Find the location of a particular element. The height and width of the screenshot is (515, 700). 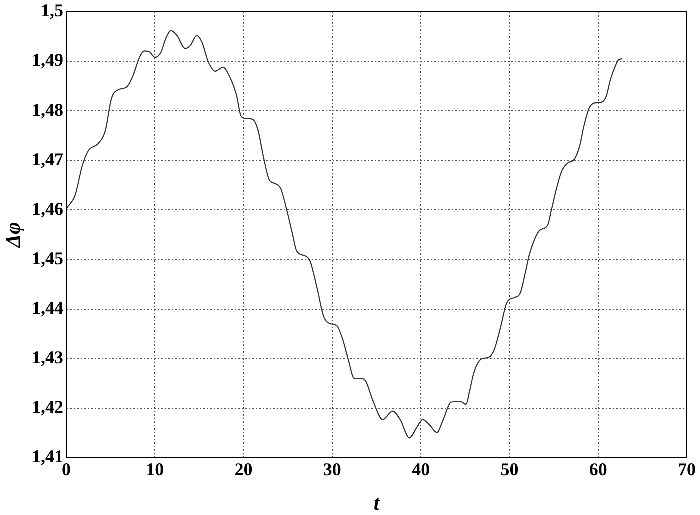

y-axis-title: Δφ is located at coordinates (12, 235).